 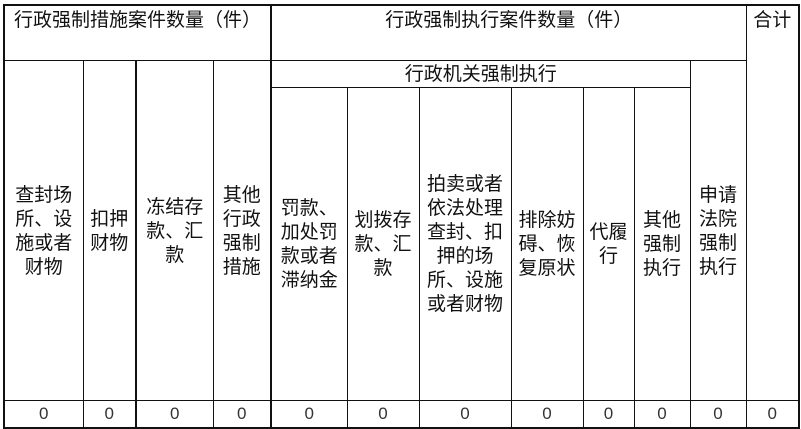 What do you see at coordinates (137, 32) in the screenshot?
I see `measures-group-header: 行政强制措施案件数量（件）` at bounding box center [137, 32].